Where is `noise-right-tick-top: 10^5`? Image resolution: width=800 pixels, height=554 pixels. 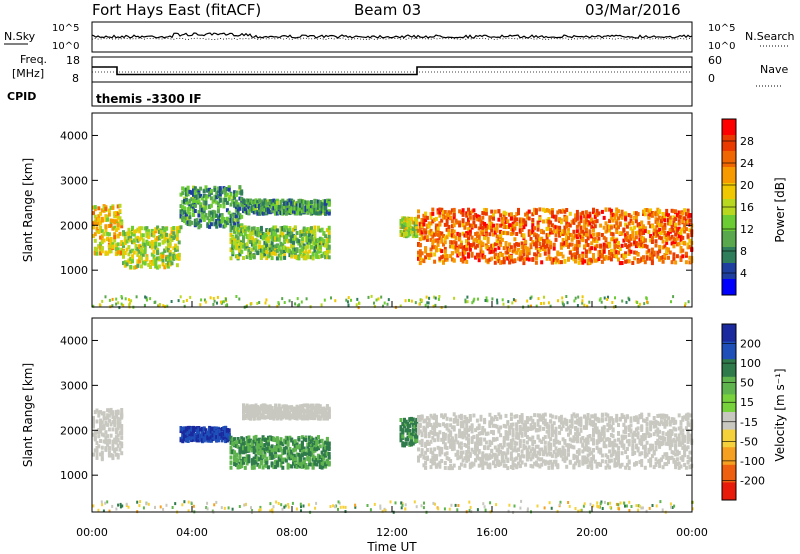 noise-right-tick-top: 10^5 is located at coordinates (721, 28).